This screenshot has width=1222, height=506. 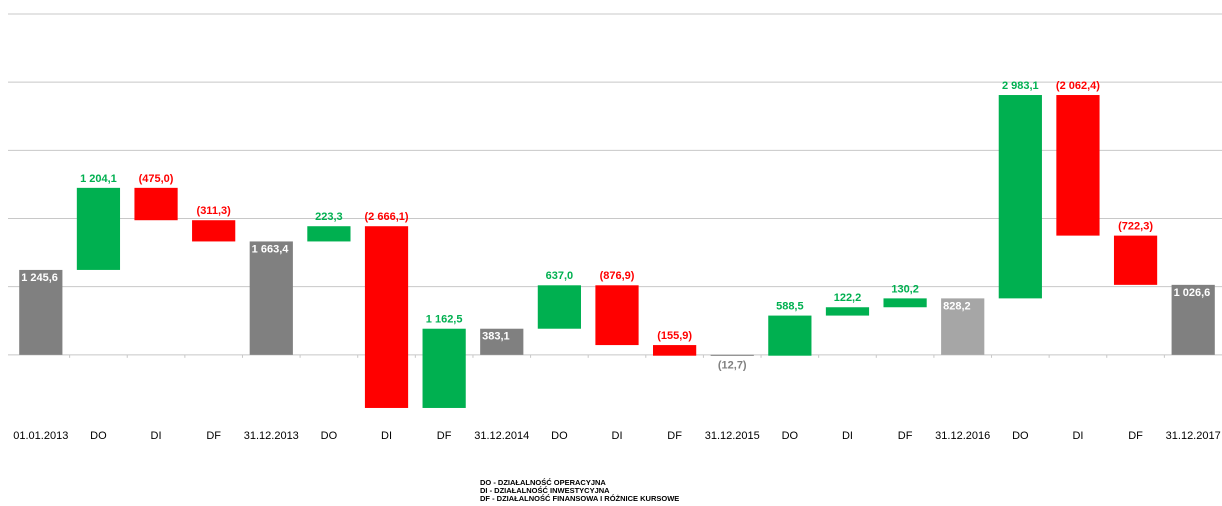 What do you see at coordinates (39, 278) in the screenshot?
I see `data-label: 1 245,6` at bounding box center [39, 278].